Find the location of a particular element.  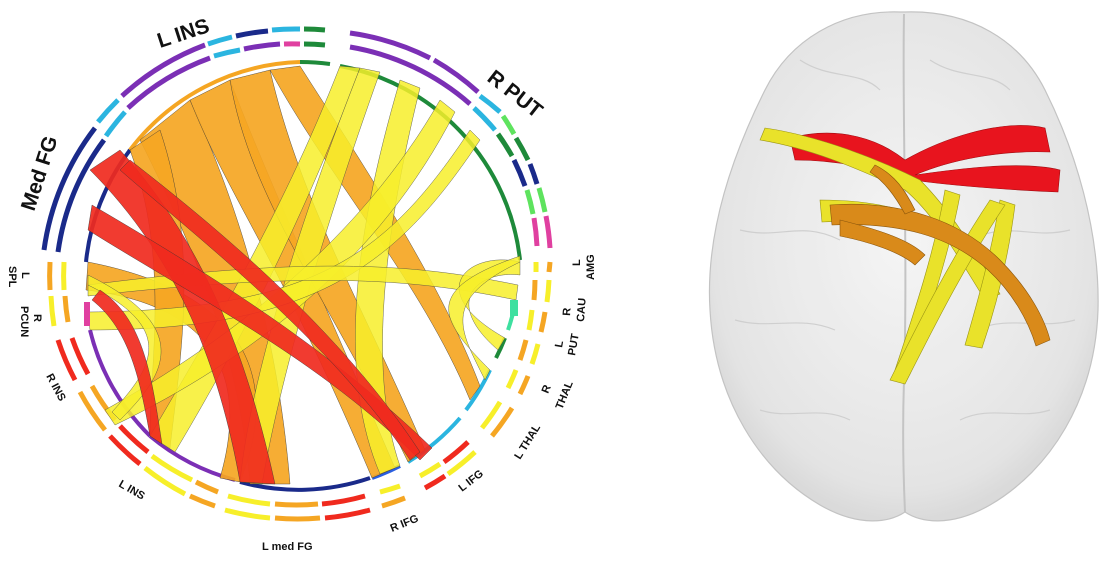

label-l-amg-2: AMG is located at coordinates (591, 267).